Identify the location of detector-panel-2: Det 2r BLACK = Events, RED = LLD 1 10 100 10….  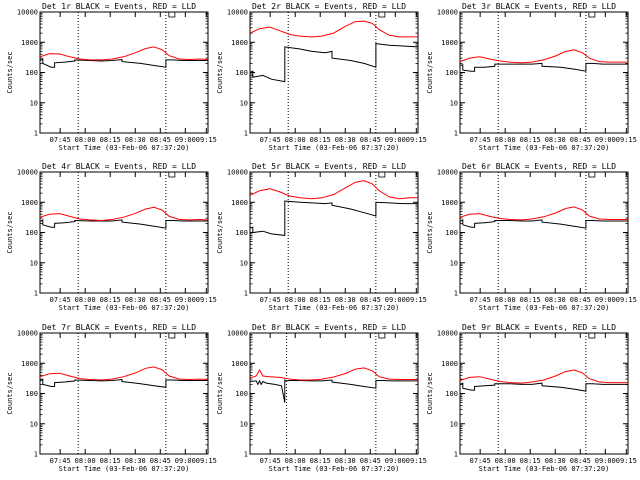
(321, 77).